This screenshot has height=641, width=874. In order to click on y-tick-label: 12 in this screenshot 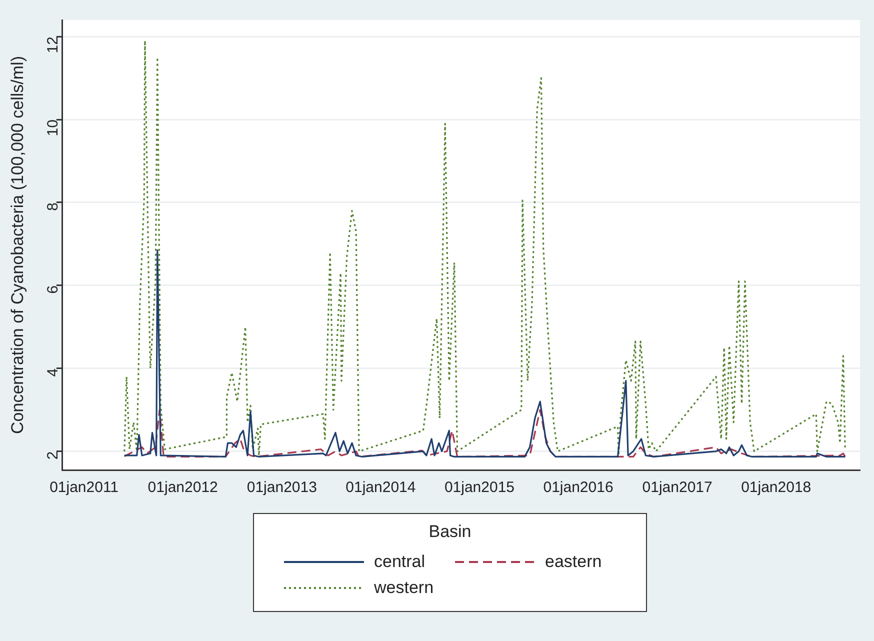, I will do `click(53, 45)`.